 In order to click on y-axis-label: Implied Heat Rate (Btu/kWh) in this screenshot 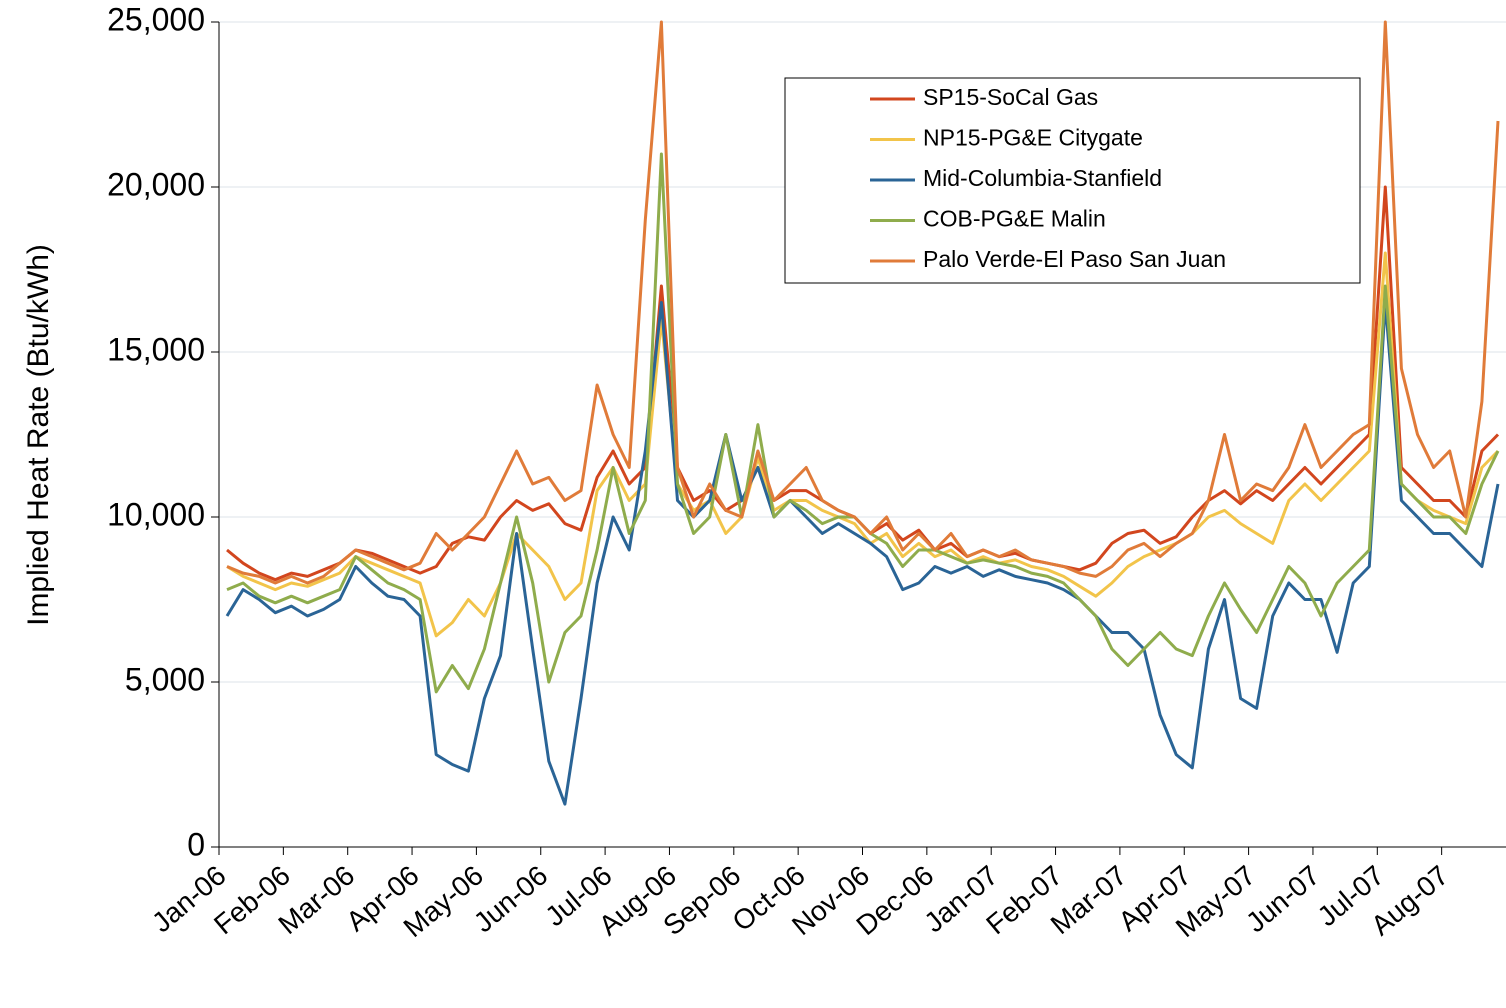, I will do `click(38, 435)`.